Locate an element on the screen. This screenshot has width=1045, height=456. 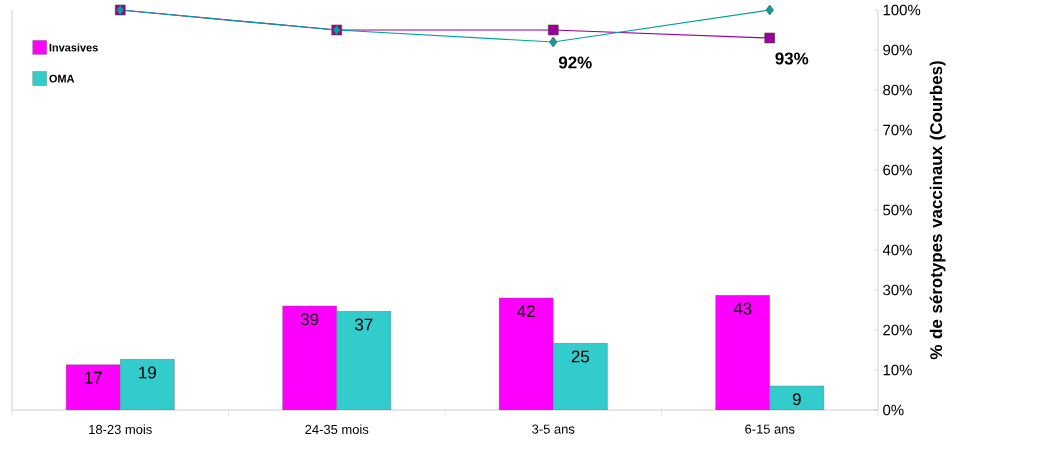
y2-tick-label: 30% is located at coordinates (897, 290).